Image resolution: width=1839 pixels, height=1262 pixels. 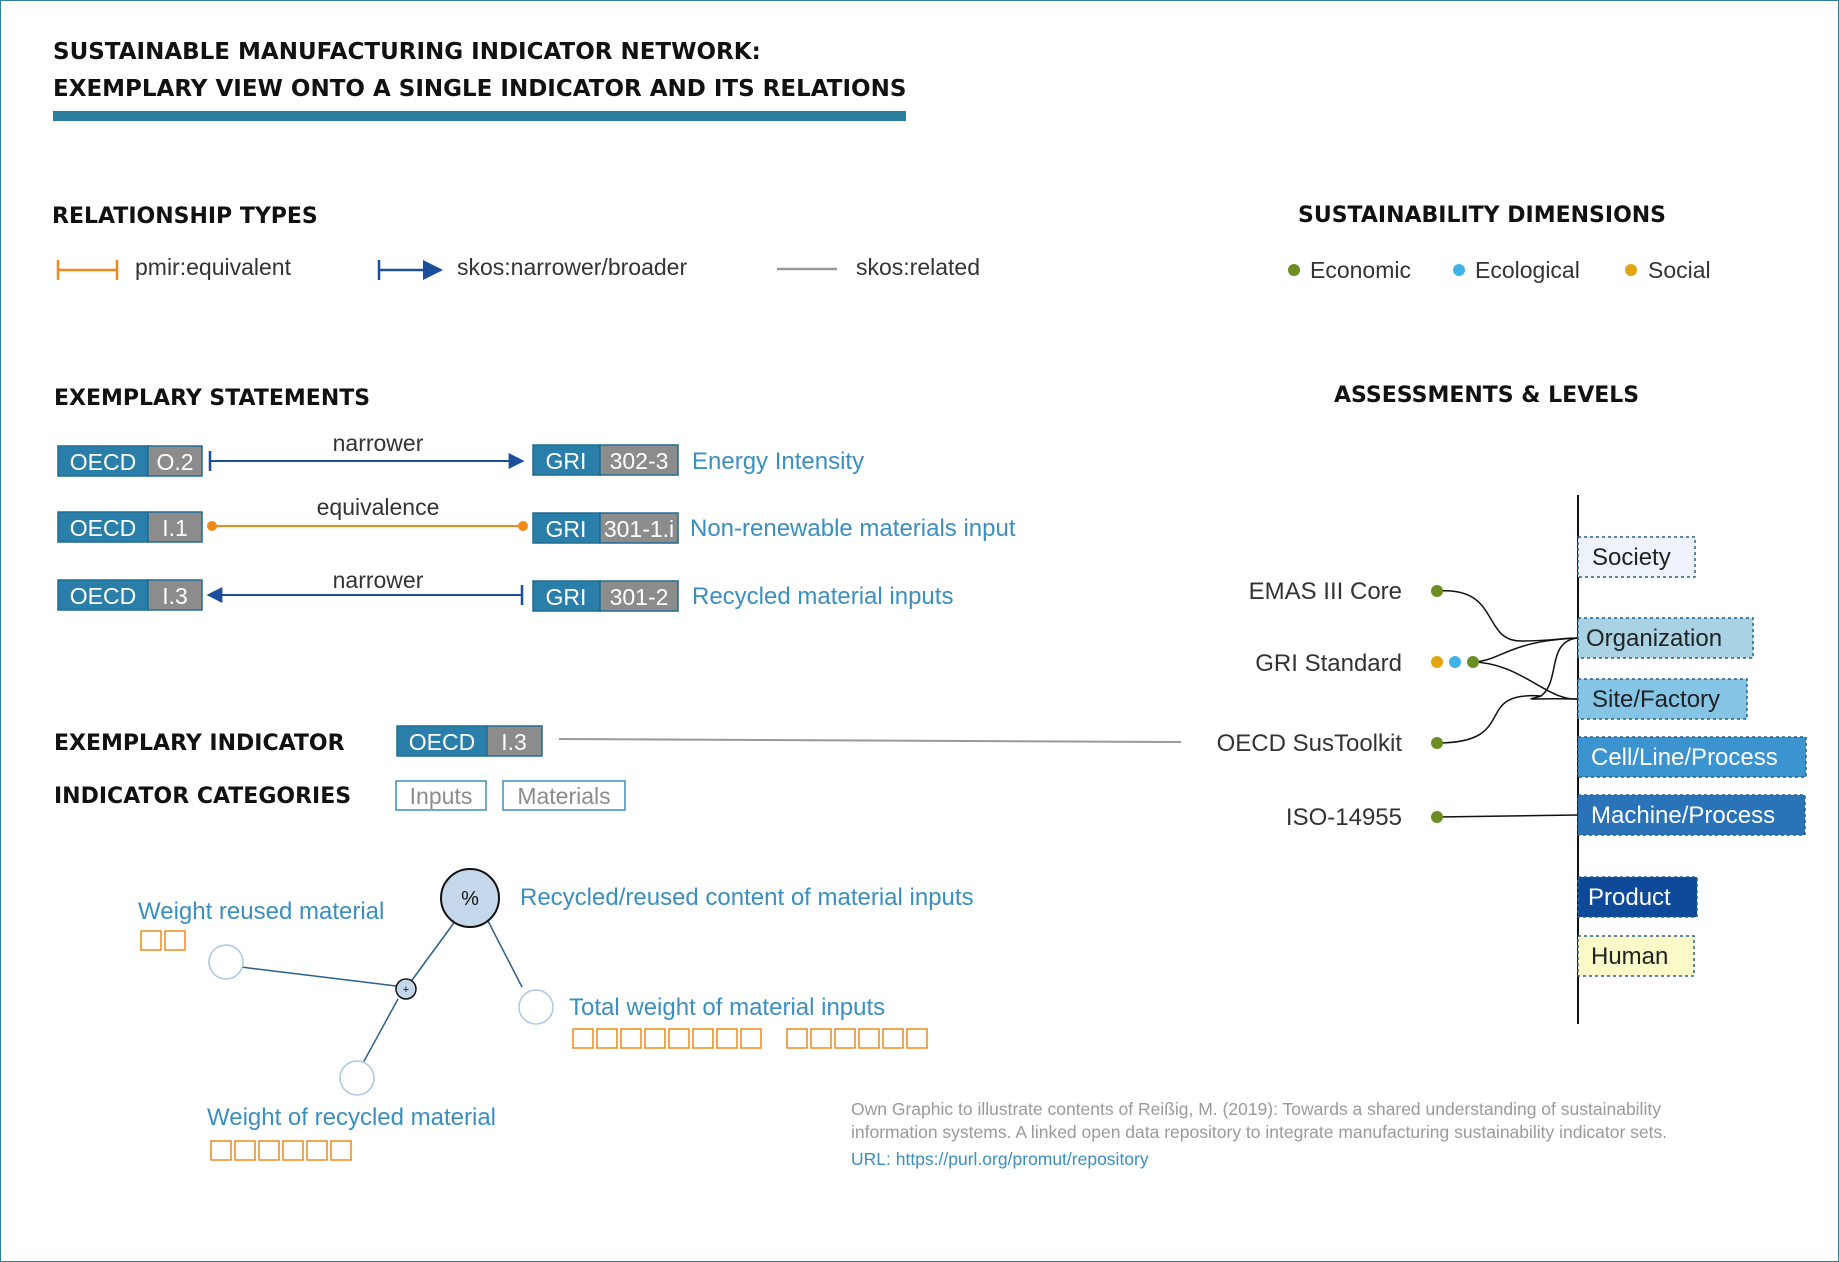 What do you see at coordinates (1527, 270) in the screenshot?
I see `ecological-label: Ecological` at bounding box center [1527, 270].